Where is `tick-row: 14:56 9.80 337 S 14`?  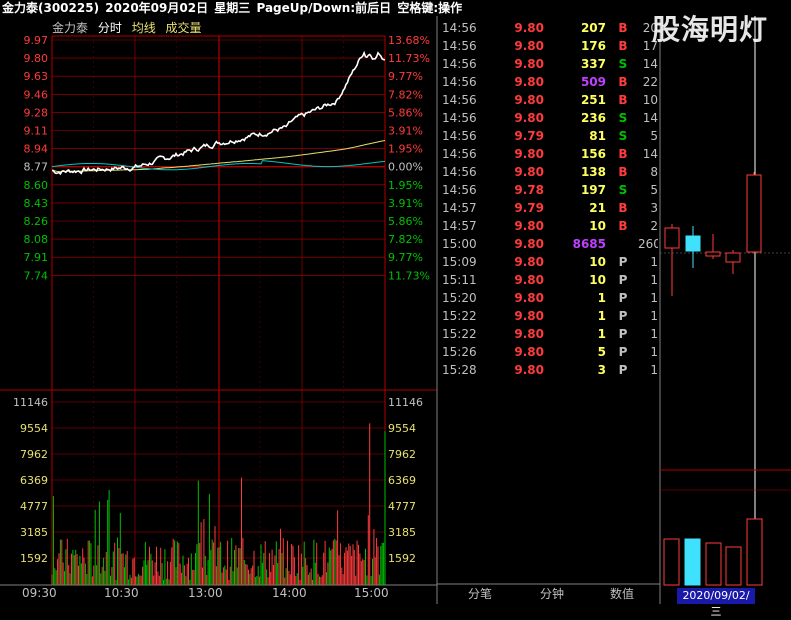 tick-row: 14:56 9.80 337 S 14 is located at coordinates (550, 64).